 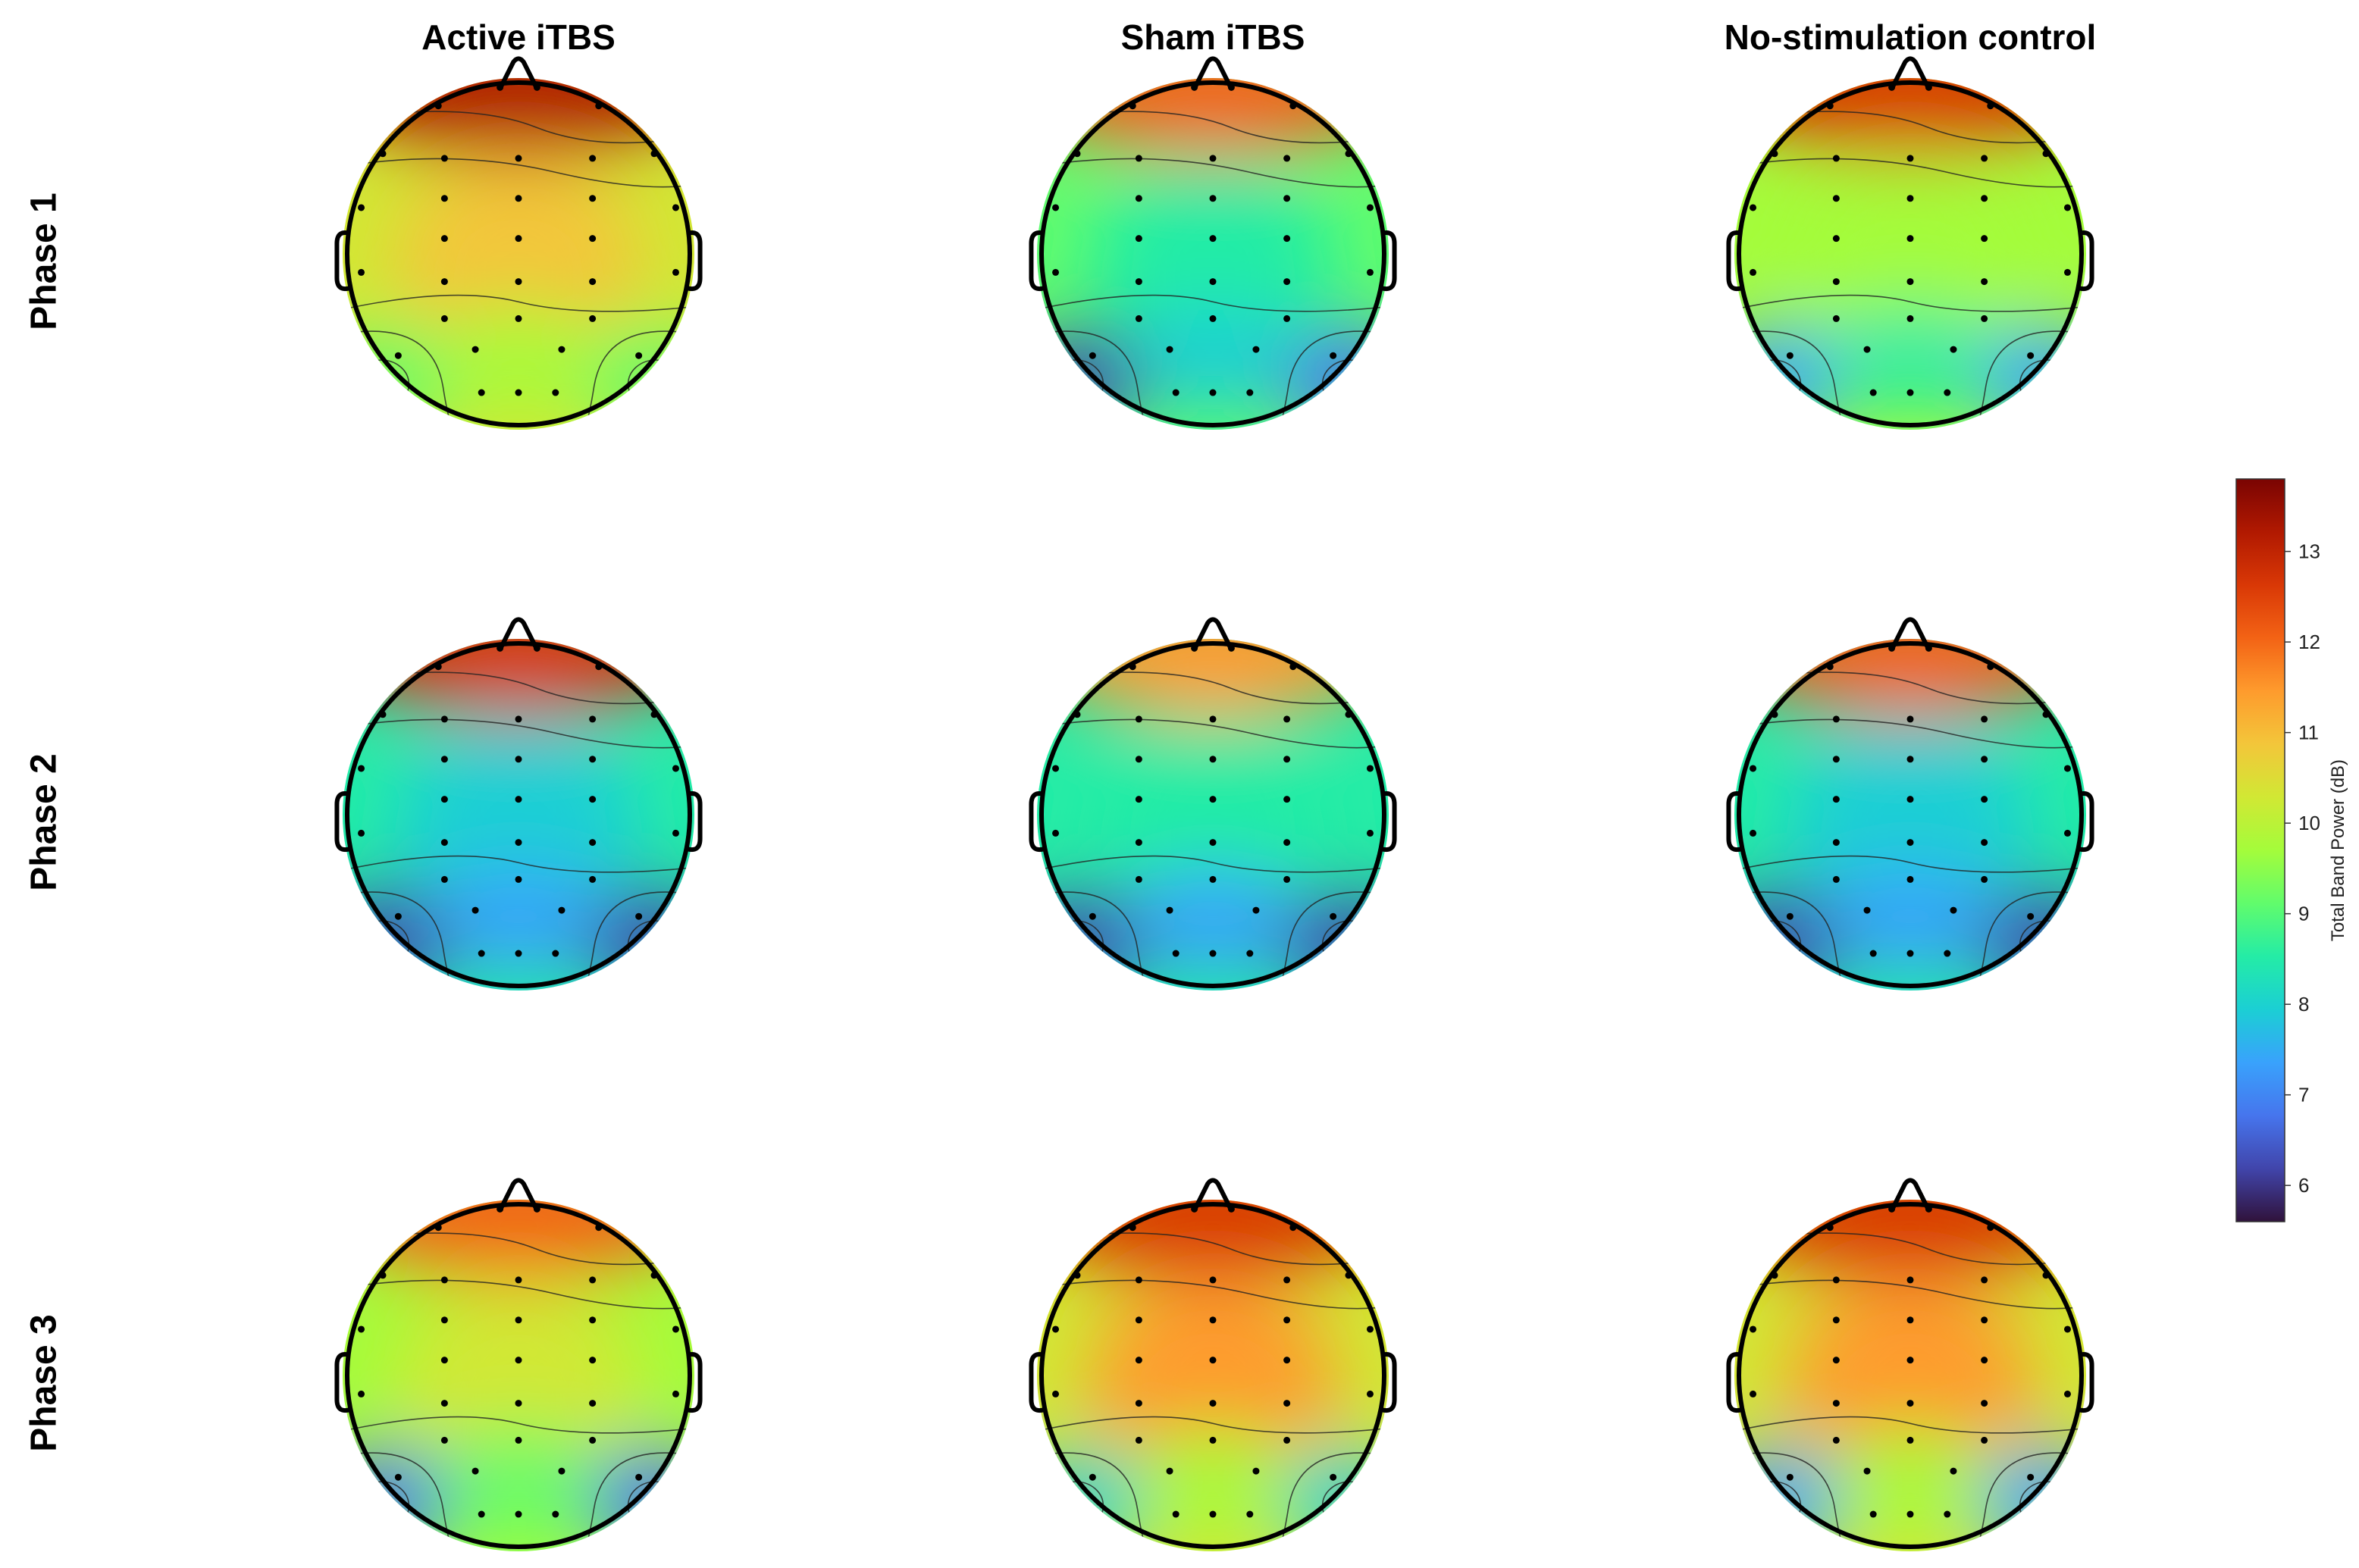 I want to click on column-title-sham-itbs: Sham iTBS, so click(x=1212, y=37).